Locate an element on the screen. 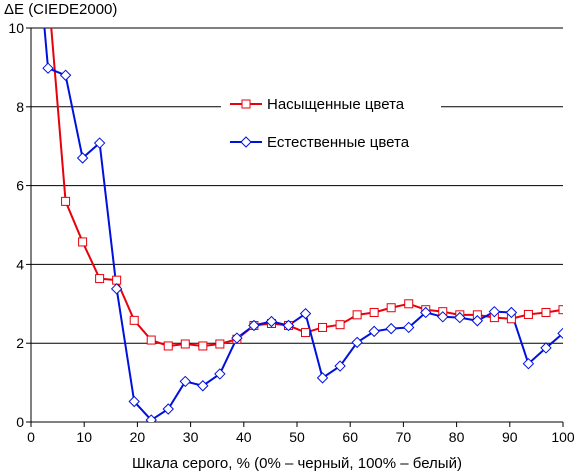 This screenshot has height=472, width=574. legend-label-natural: Естественные цвета is located at coordinates (338, 142).